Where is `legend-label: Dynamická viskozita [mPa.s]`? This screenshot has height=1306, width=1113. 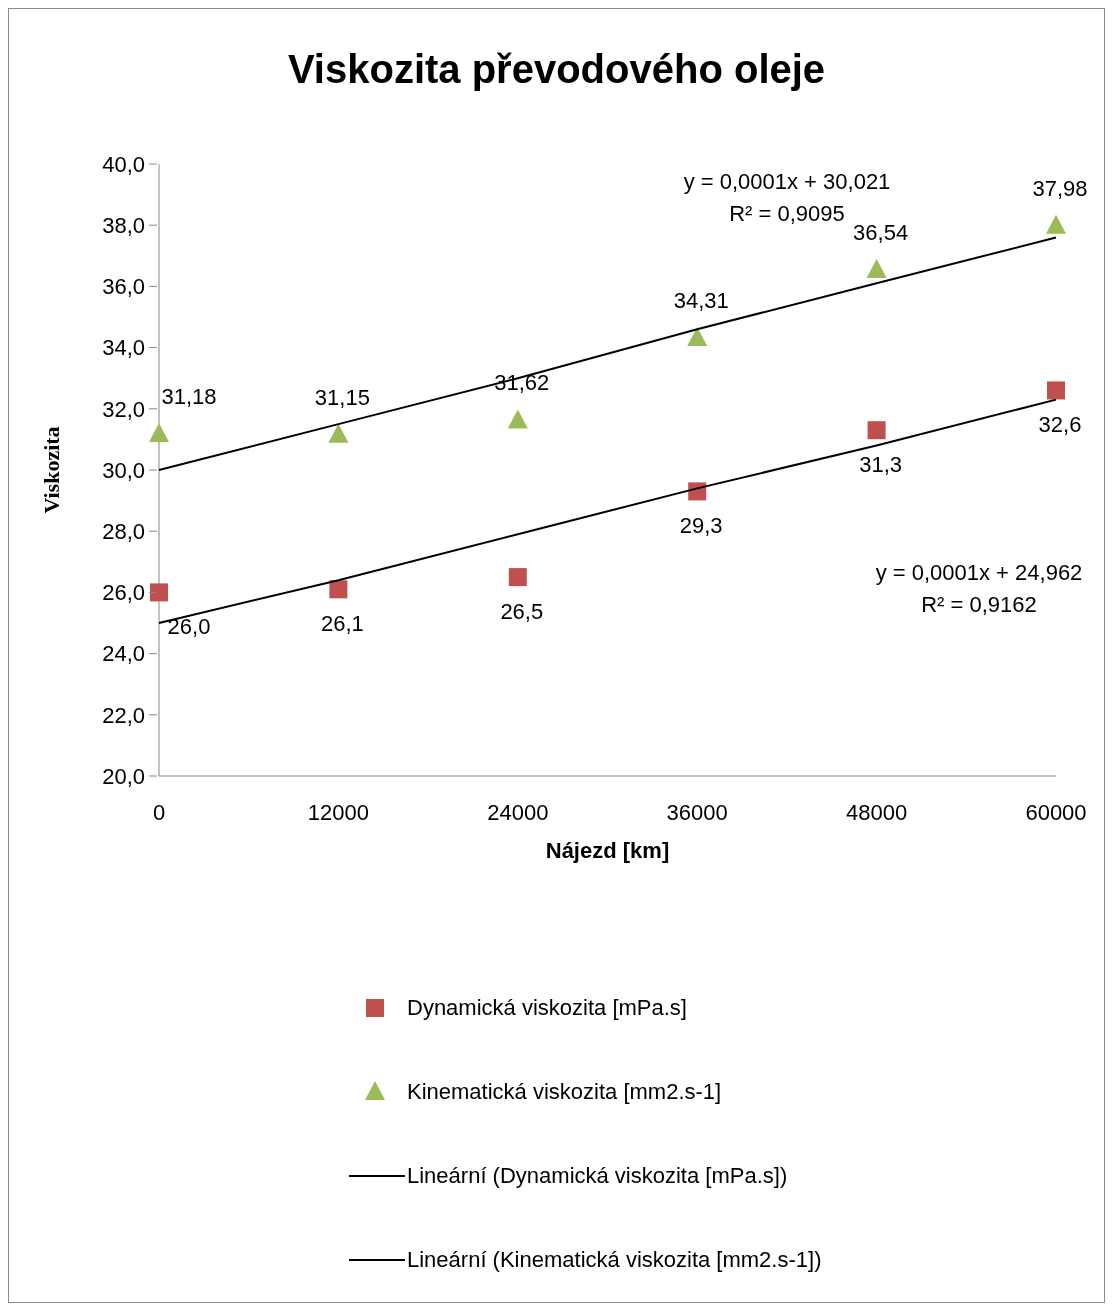 legend-label: Dynamická viskozita [mPa.s] is located at coordinates (547, 1008).